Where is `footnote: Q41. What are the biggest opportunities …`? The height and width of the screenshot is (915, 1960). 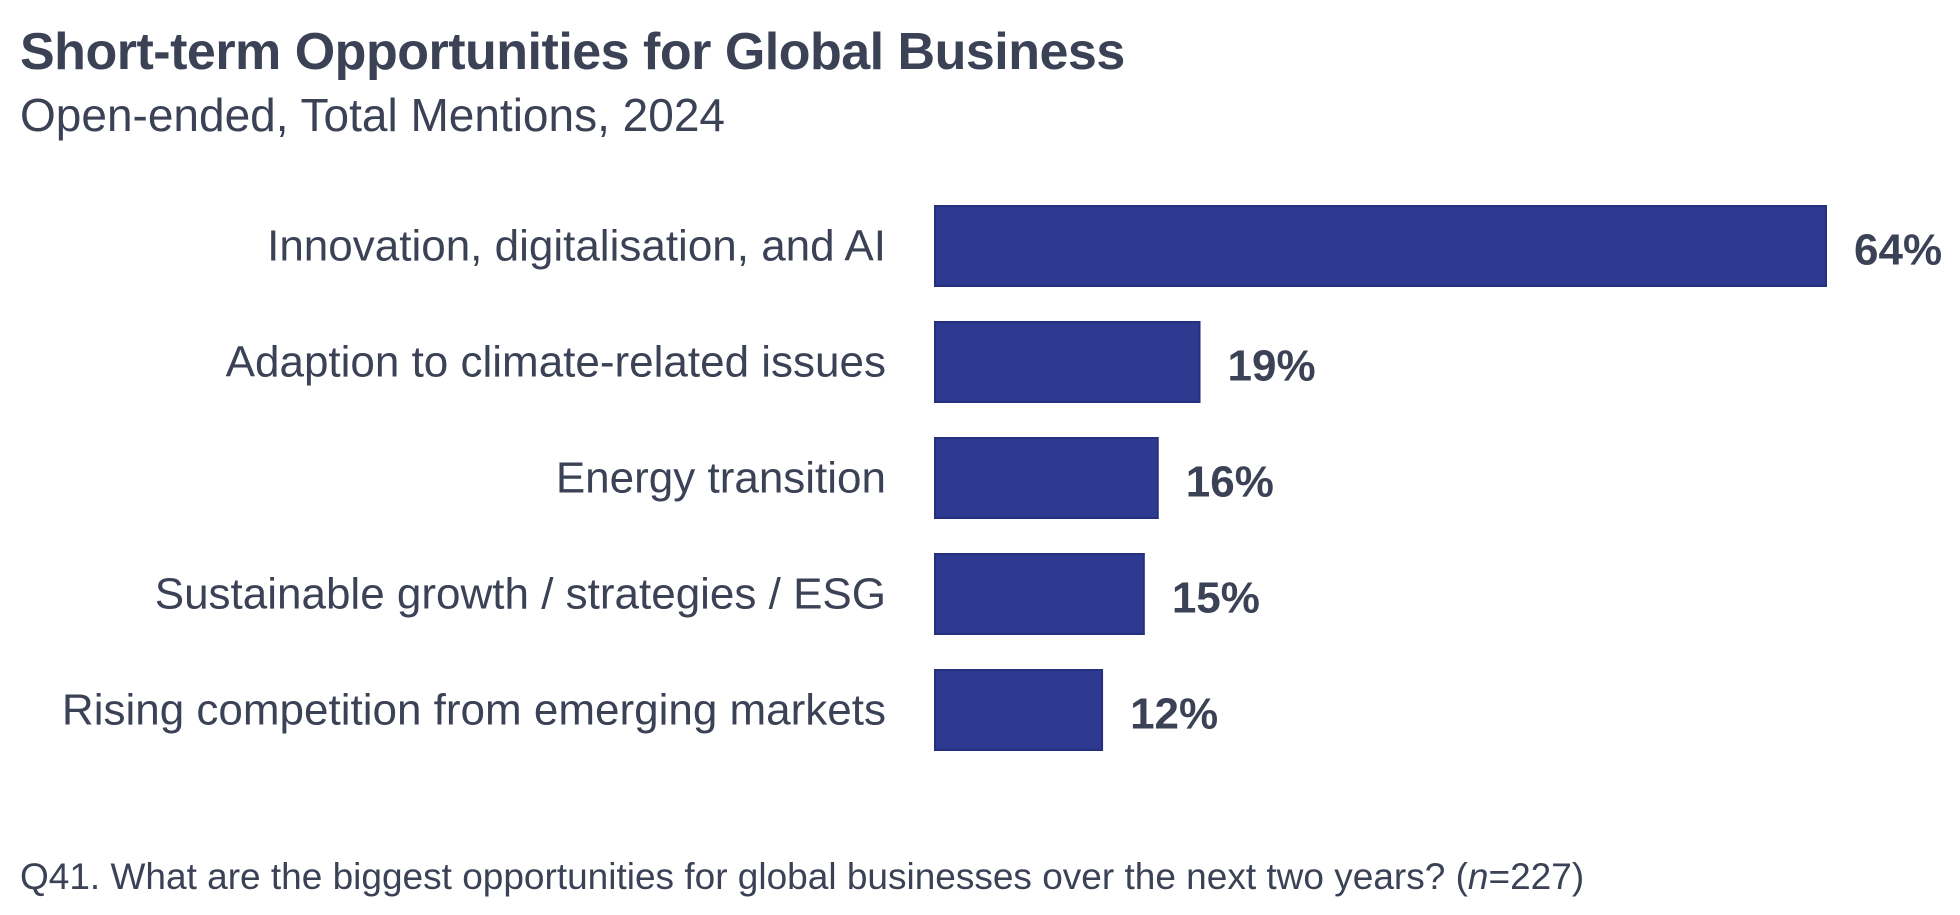 footnote: Q41. What are the biggest opportunities … is located at coordinates (802, 877).